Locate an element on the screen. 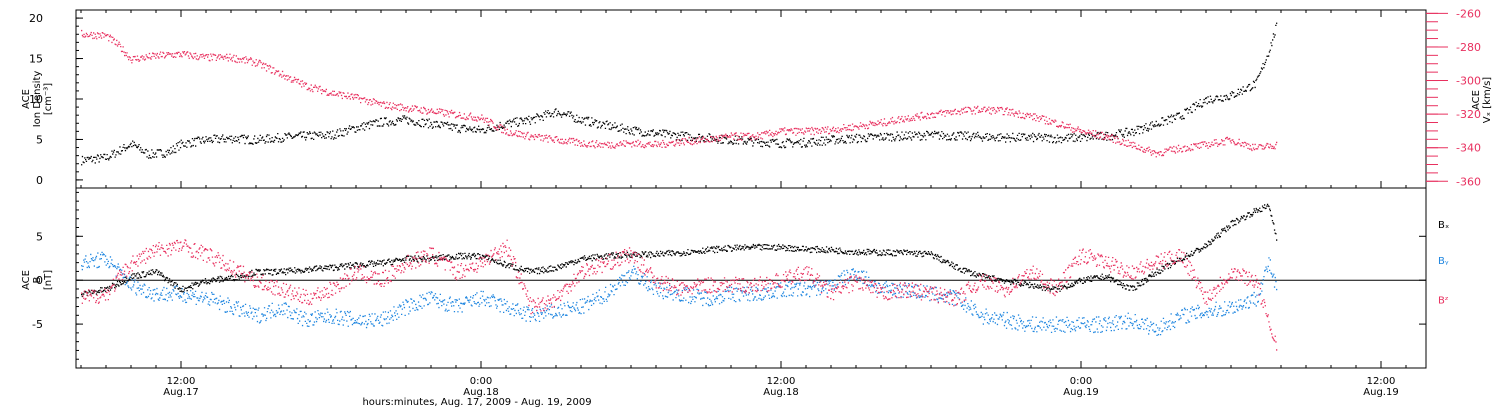  vx-tick-label: -340 is located at coordinates (1468, 148).